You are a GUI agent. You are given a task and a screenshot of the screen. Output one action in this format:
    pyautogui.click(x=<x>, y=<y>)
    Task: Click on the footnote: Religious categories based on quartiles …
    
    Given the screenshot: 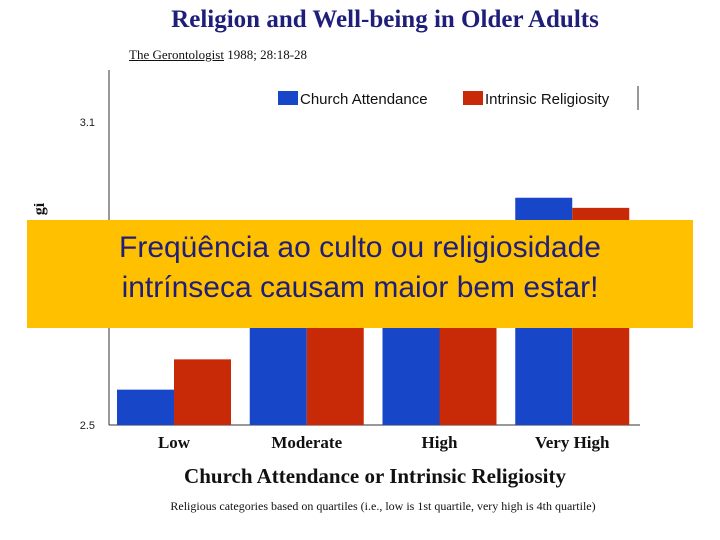 What is the action you would take?
    pyautogui.click(x=383, y=506)
    